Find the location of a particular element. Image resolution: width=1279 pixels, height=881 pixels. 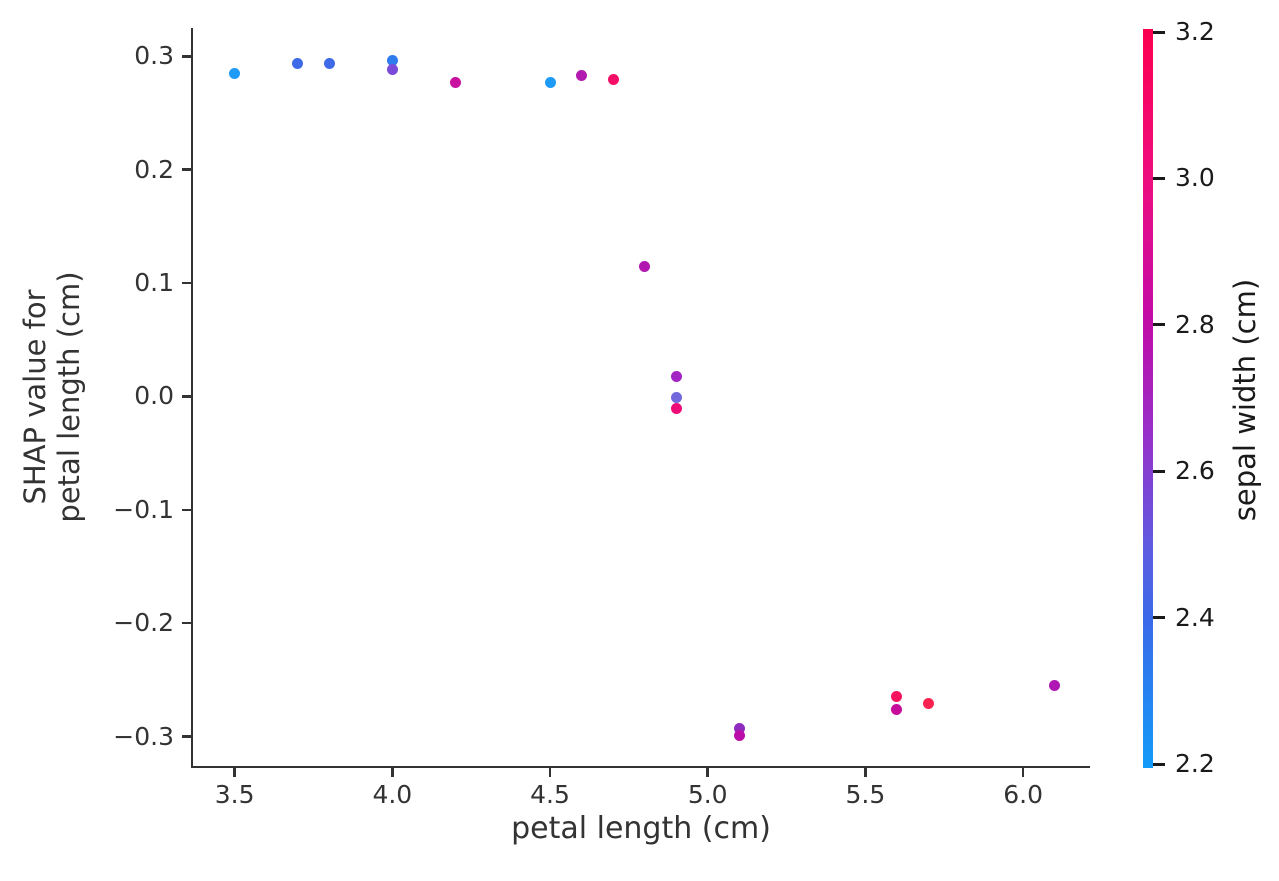

y-tick-label: −0.1 is located at coordinates (143, 509).